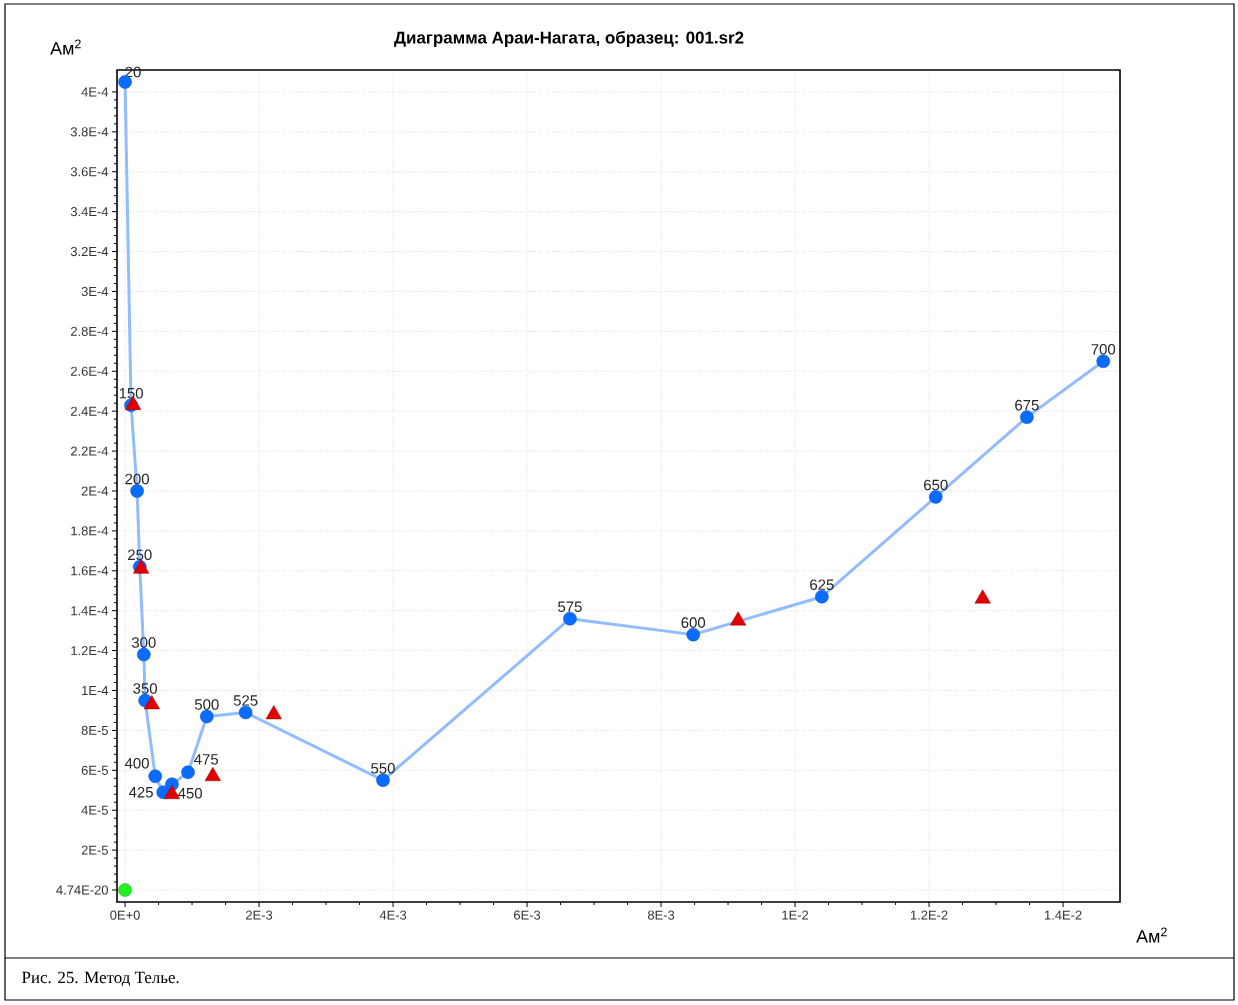  What do you see at coordinates (125, 915) in the screenshot?
I see `x-tick-label: 0E+0` at bounding box center [125, 915].